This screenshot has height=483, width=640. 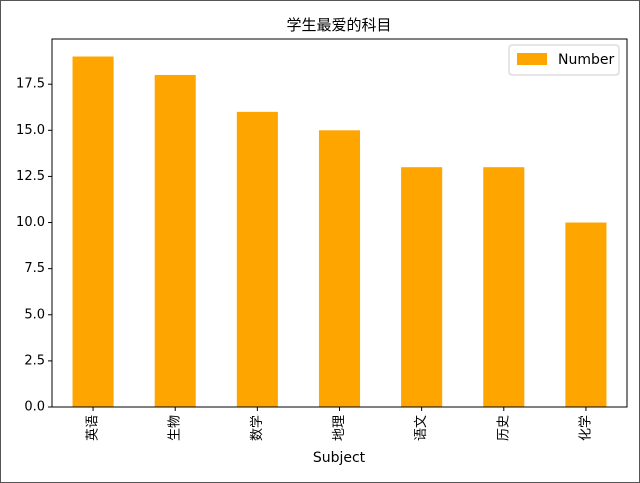 What do you see at coordinates (585, 428) in the screenshot?
I see `x-tick-label: 化学` at bounding box center [585, 428].